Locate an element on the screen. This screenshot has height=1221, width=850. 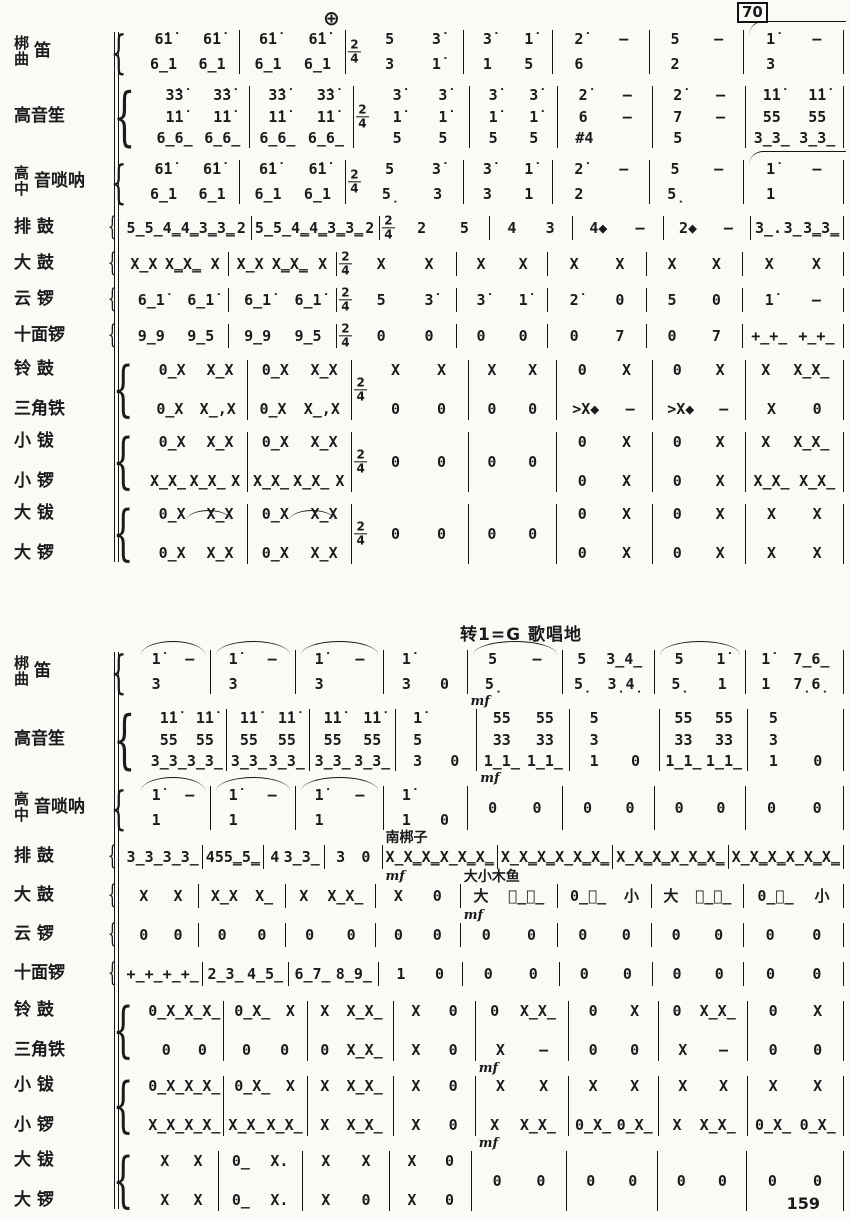
note-token: 0̲X is located at coordinates (172, 553).